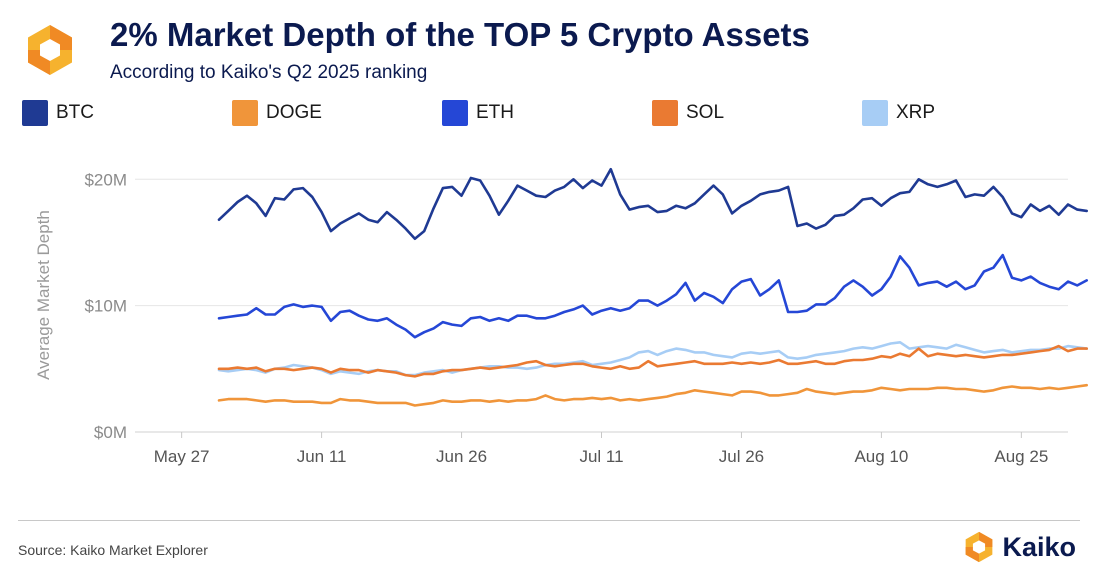  What do you see at coordinates (916, 112) in the screenshot?
I see `legend-label-xrp: XRP` at bounding box center [916, 112].